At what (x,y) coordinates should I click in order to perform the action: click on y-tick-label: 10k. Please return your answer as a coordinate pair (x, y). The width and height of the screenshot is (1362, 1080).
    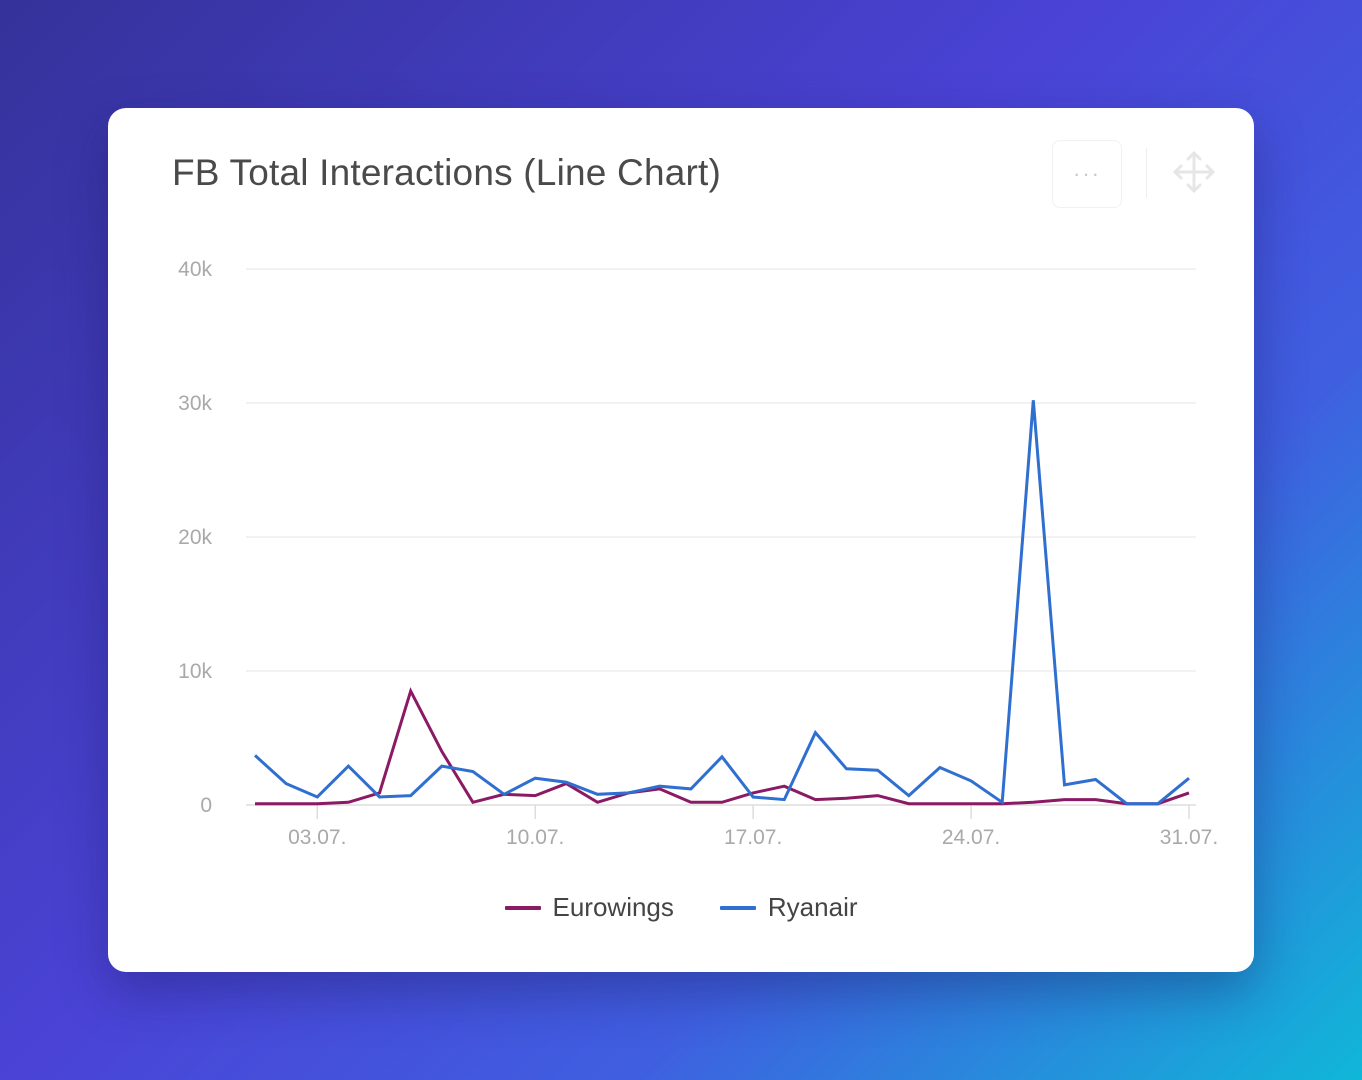
    Looking at the image, I should click on (195, 671).